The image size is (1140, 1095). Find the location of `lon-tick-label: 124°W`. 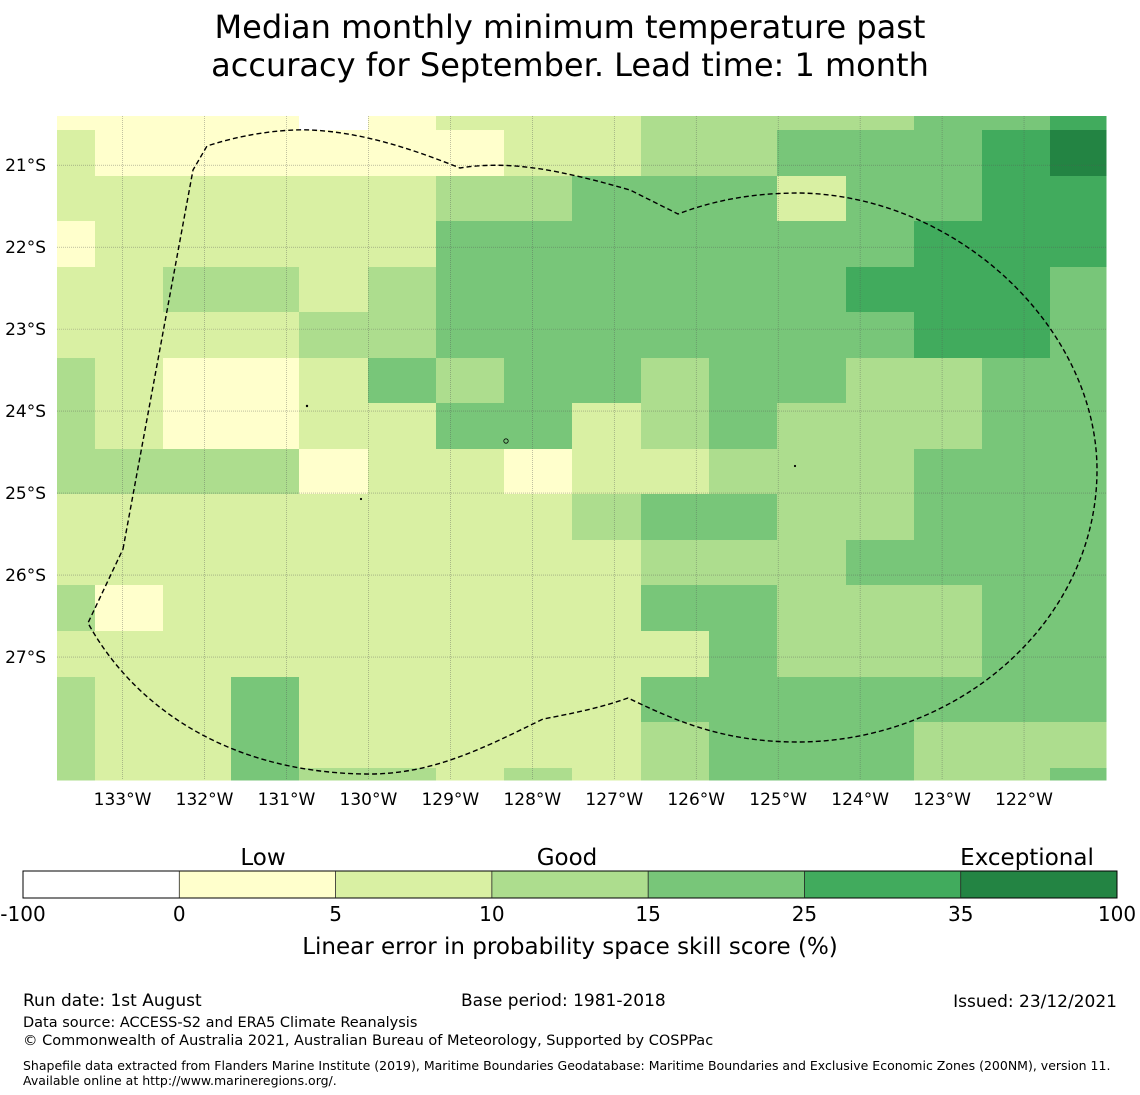

lon-tick-label: 124°W is located at coordinates (860, 800).